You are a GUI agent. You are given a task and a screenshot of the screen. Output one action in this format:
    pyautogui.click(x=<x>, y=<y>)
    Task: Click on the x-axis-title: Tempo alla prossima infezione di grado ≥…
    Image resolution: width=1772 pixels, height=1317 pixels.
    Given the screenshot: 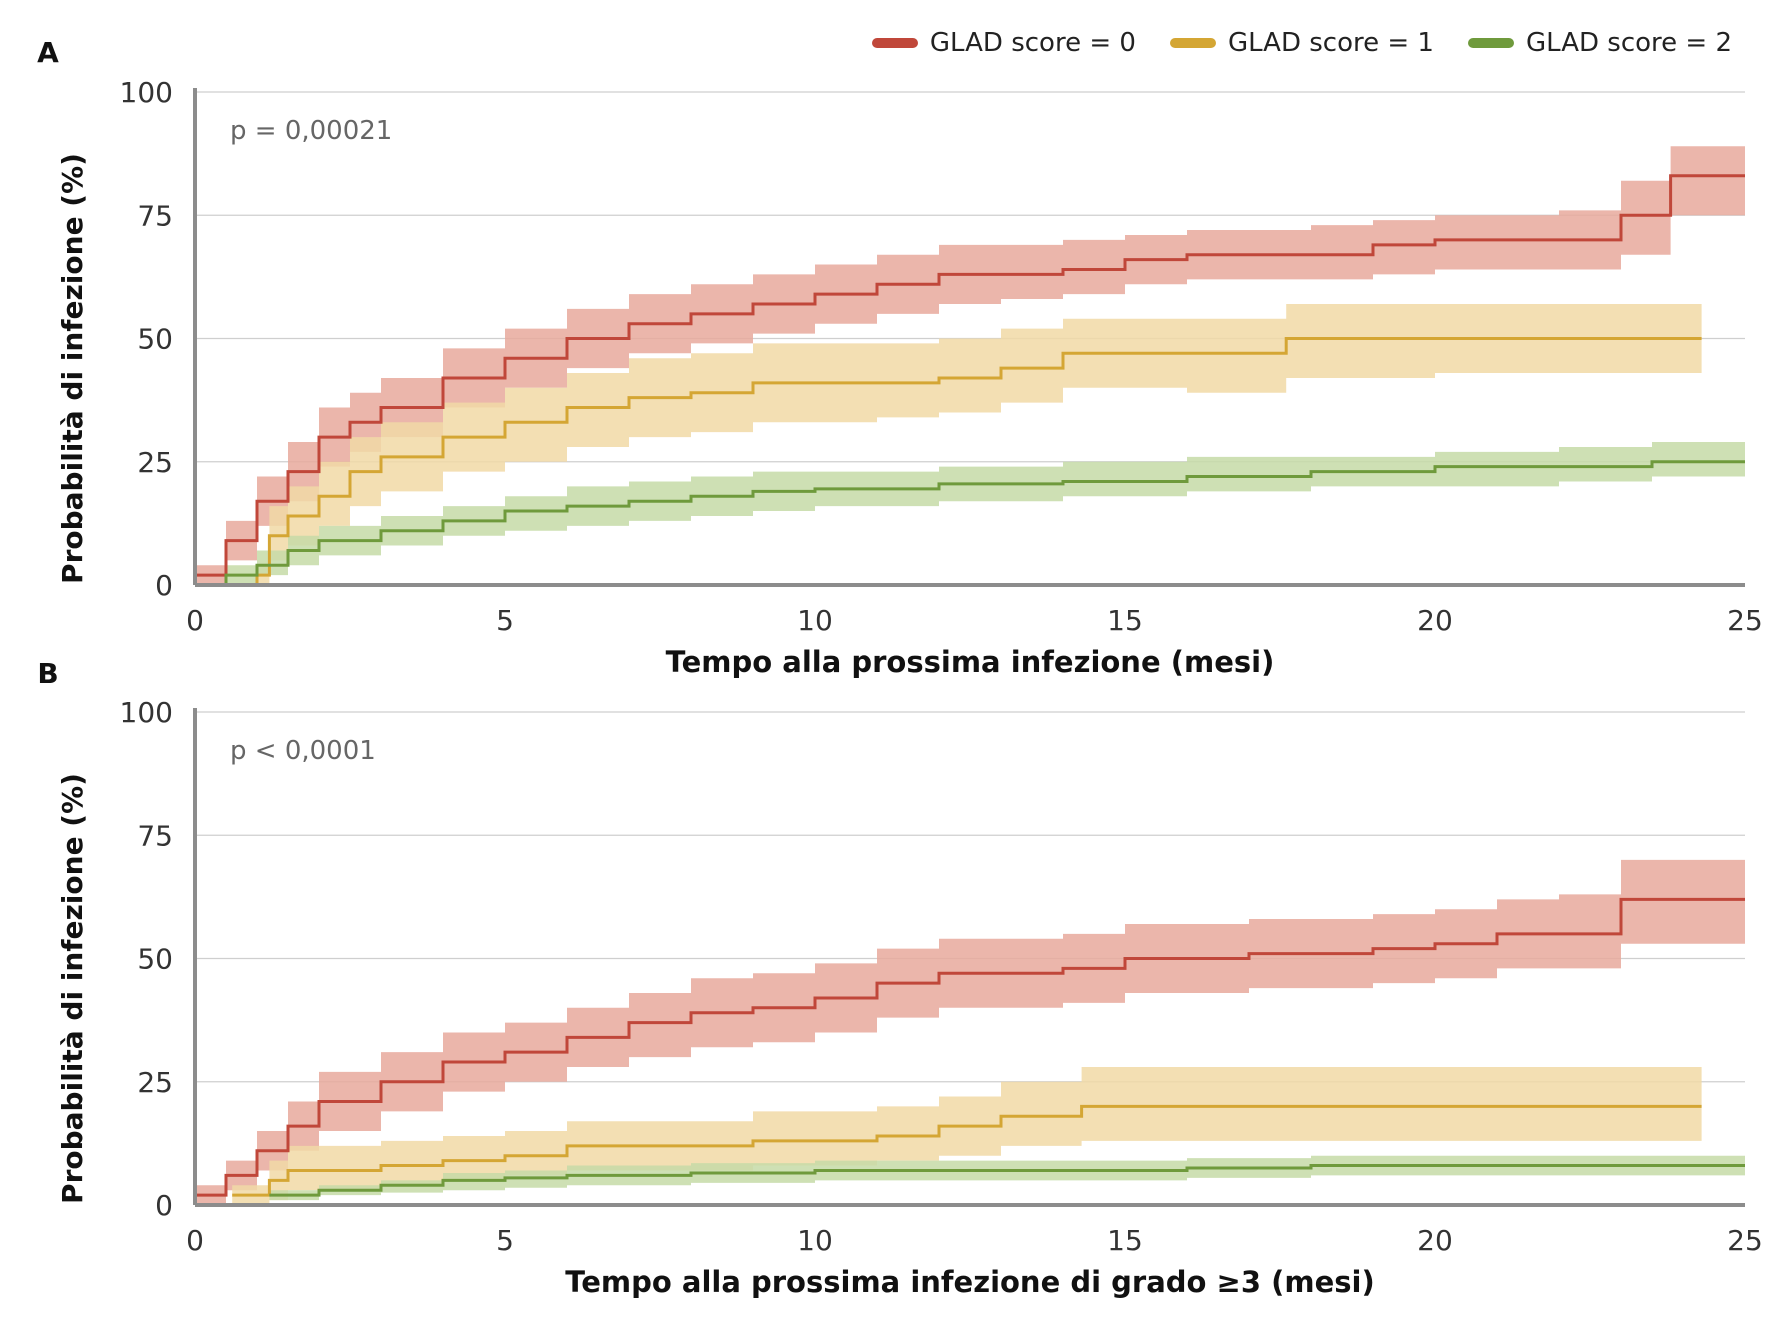 What is the action you would take?
    pyautogui.click(x=969, y=1282)
    